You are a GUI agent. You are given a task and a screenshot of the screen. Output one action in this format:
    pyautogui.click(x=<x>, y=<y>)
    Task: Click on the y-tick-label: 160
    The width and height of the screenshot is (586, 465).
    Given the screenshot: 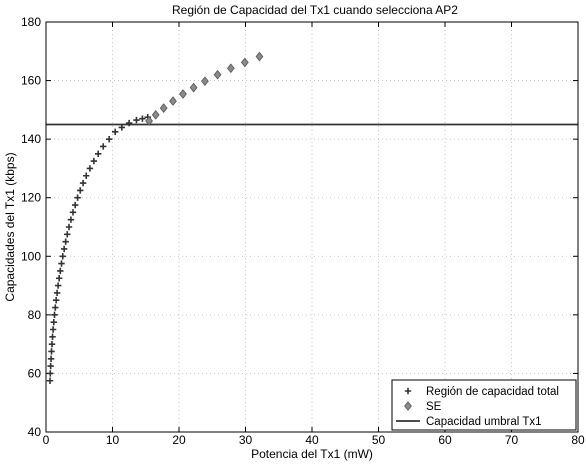 What is the action you would take?
    pyautogui.click(x=31, y=81)
    